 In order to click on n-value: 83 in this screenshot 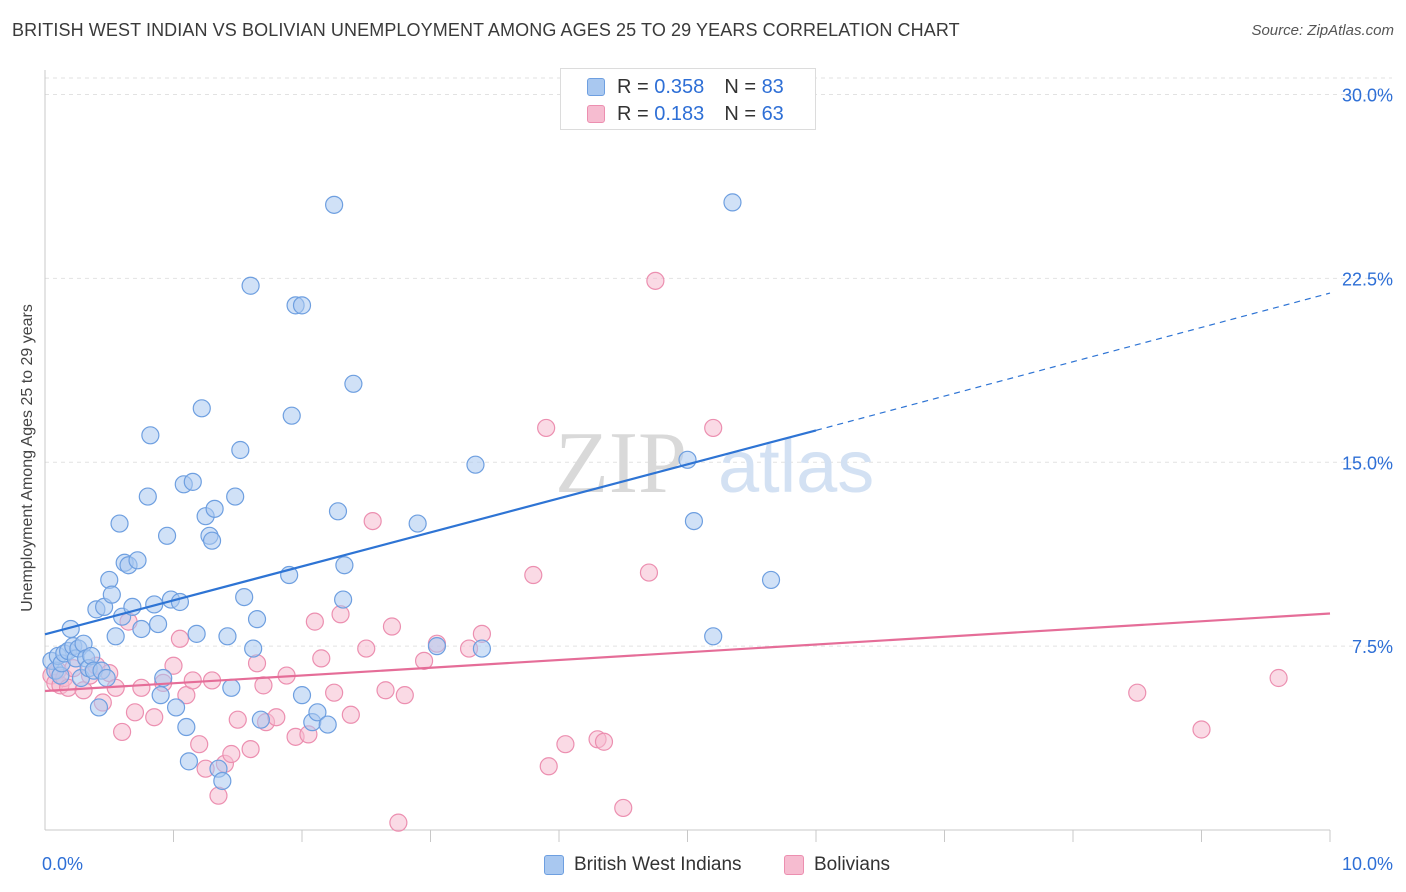, I will do `click(772, 86)`.